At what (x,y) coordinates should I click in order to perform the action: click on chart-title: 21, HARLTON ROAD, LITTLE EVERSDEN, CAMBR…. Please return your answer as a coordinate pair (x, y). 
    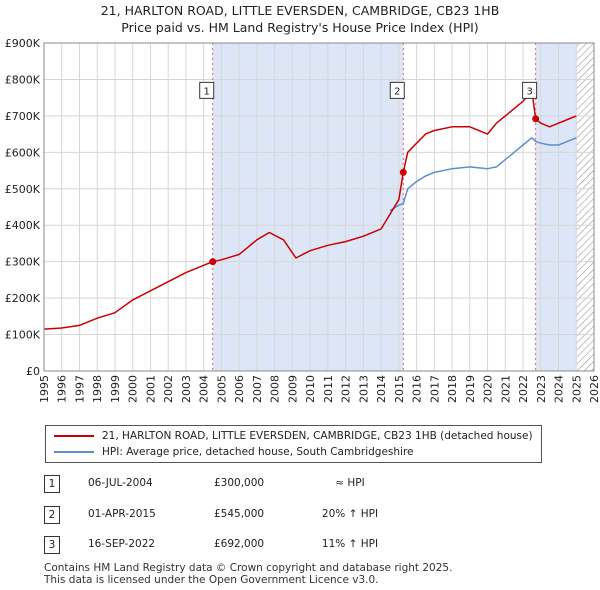
    Looking at the image, I should click on (300, 10).